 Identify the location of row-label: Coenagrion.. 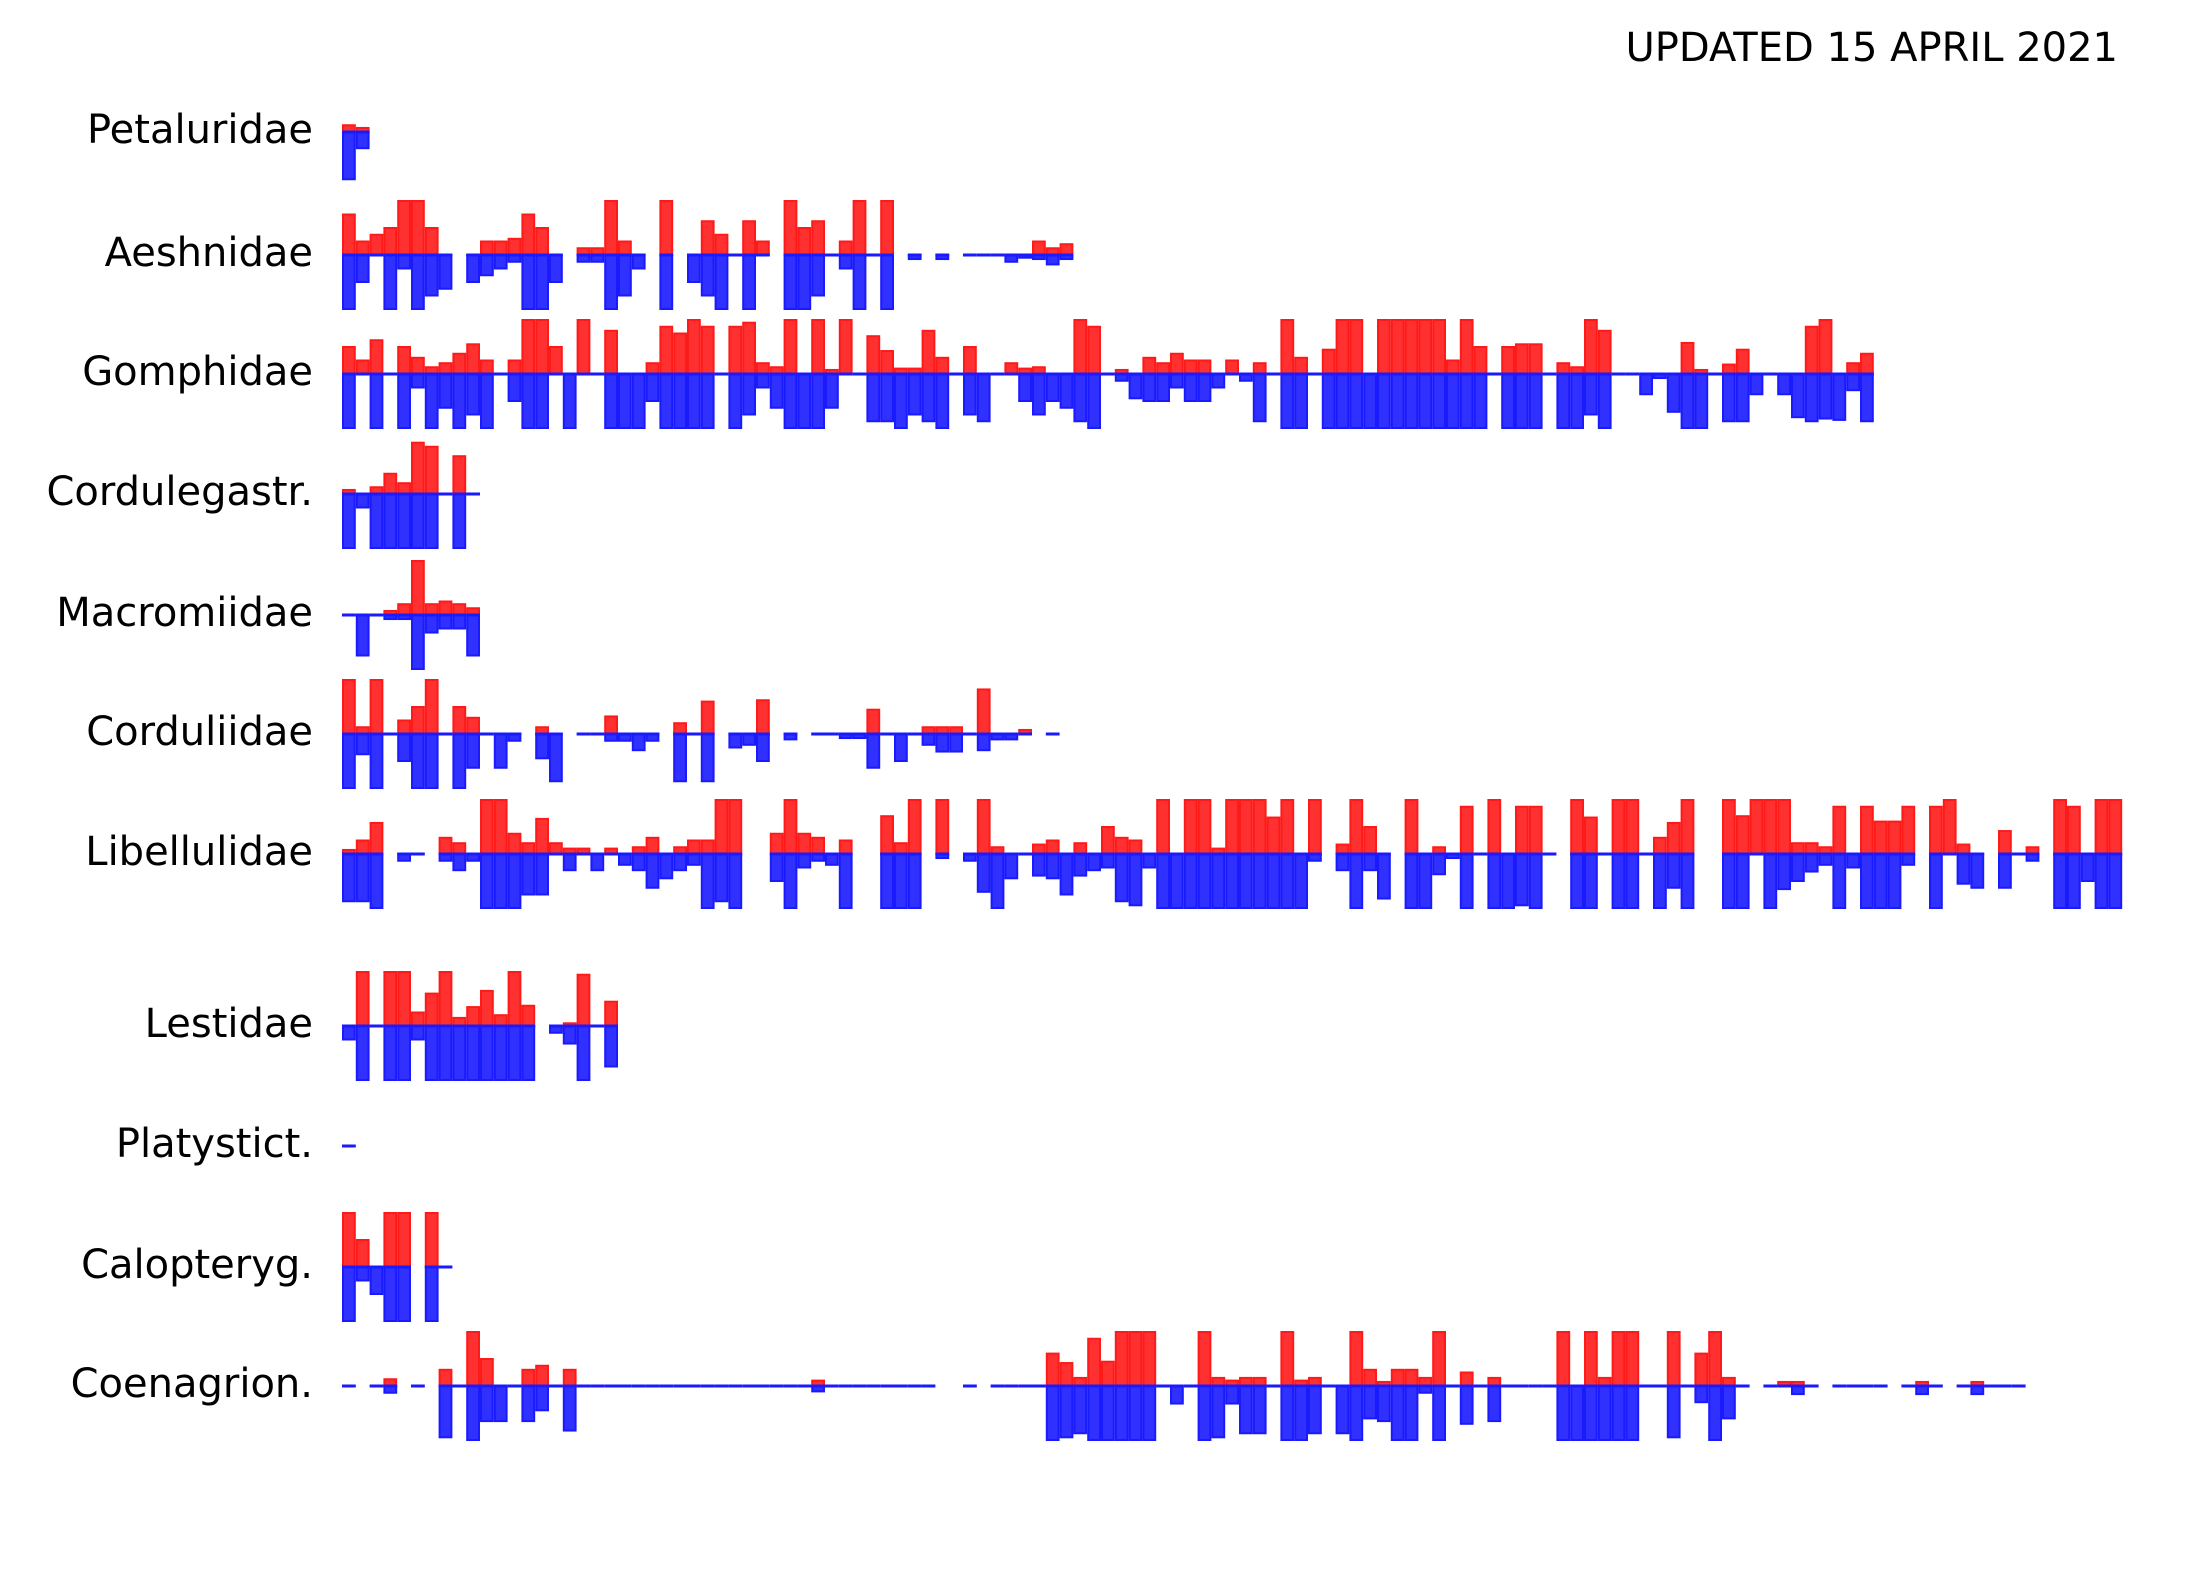
(192, 1384).